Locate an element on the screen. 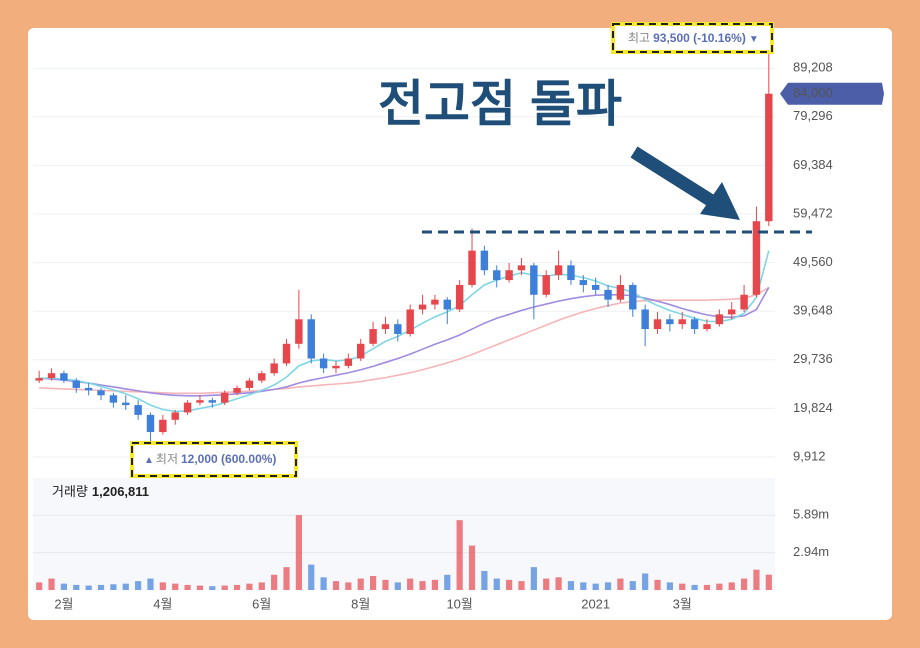 This screenshot has width=920, height=648. low-arrow: ▲ is located at coordinates (149, 460).